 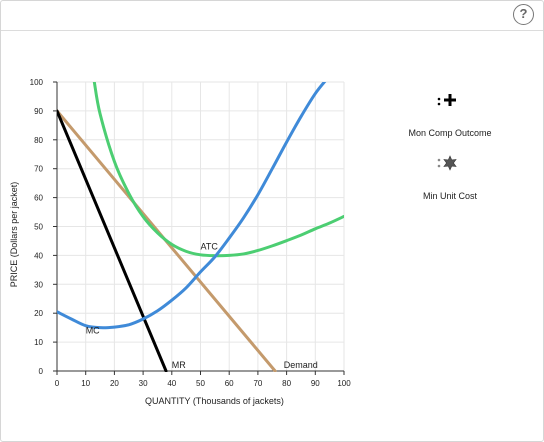 What do you see at coordinates (14, 235) in the screenshot?
I see `y-axis-title: PRICE (Dollars per jacket)` at bounding box center [14, 235].